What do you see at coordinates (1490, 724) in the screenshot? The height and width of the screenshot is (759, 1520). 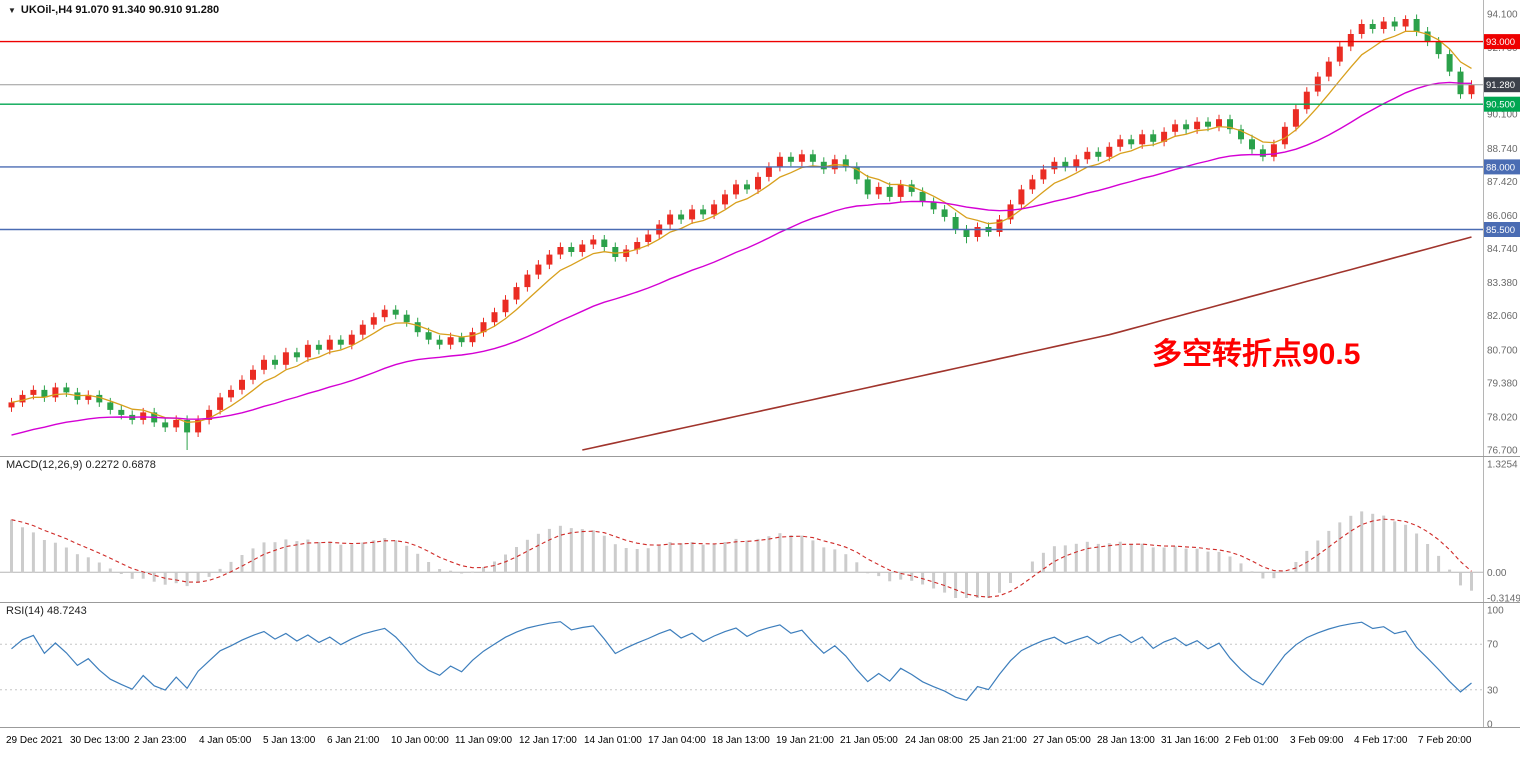 I see `svg-text: 0` at bounding box center [1490, 724].